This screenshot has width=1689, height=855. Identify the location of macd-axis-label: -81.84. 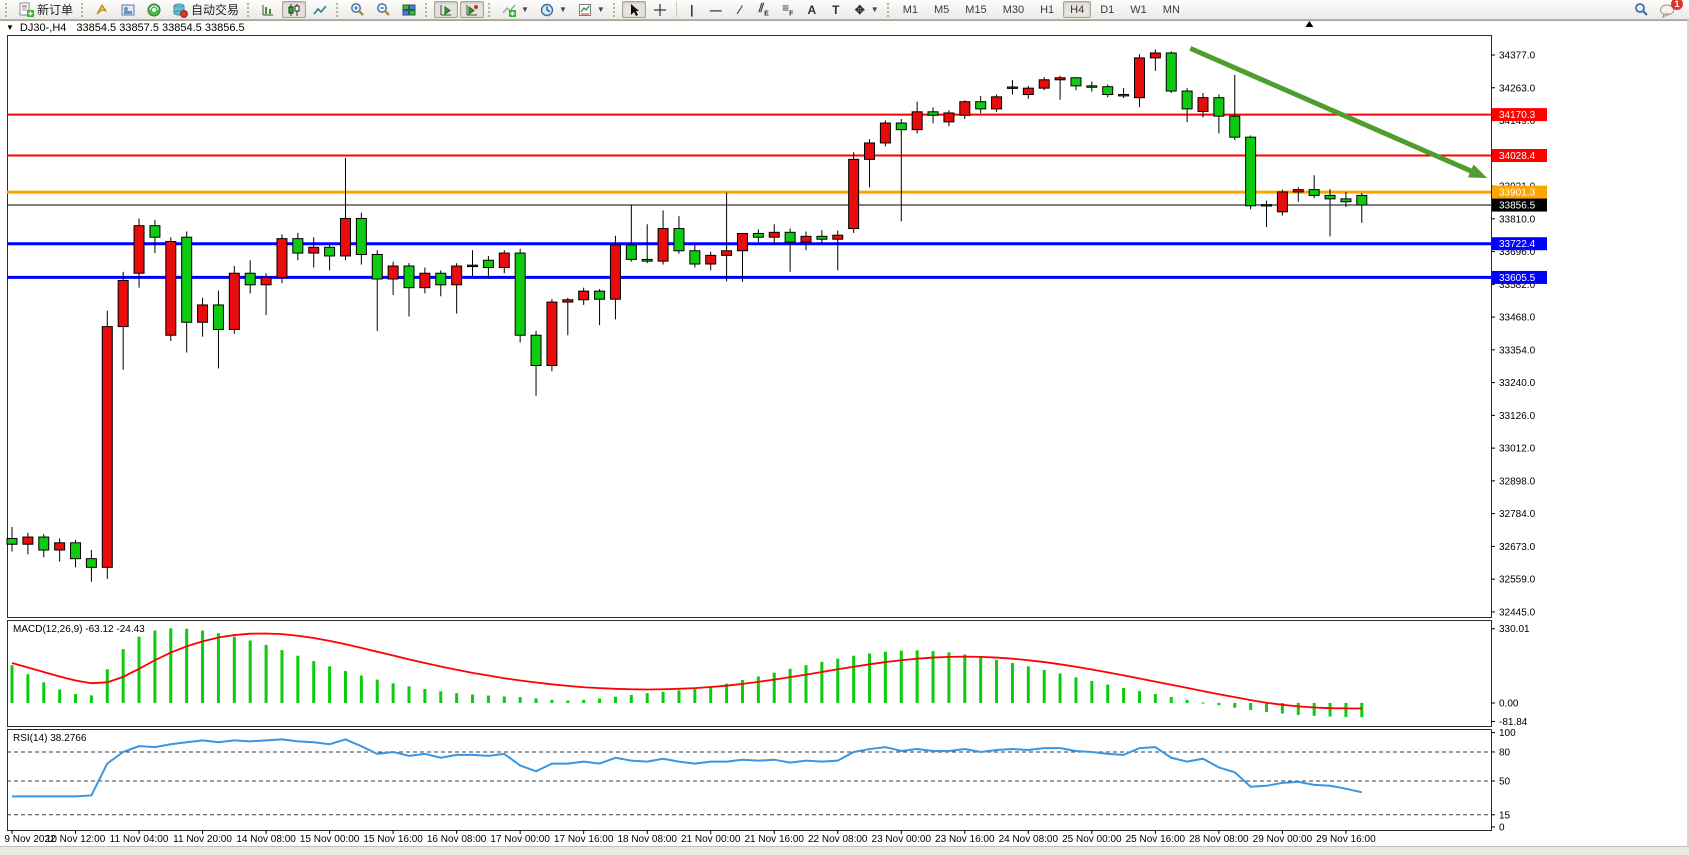
(1513, 722).